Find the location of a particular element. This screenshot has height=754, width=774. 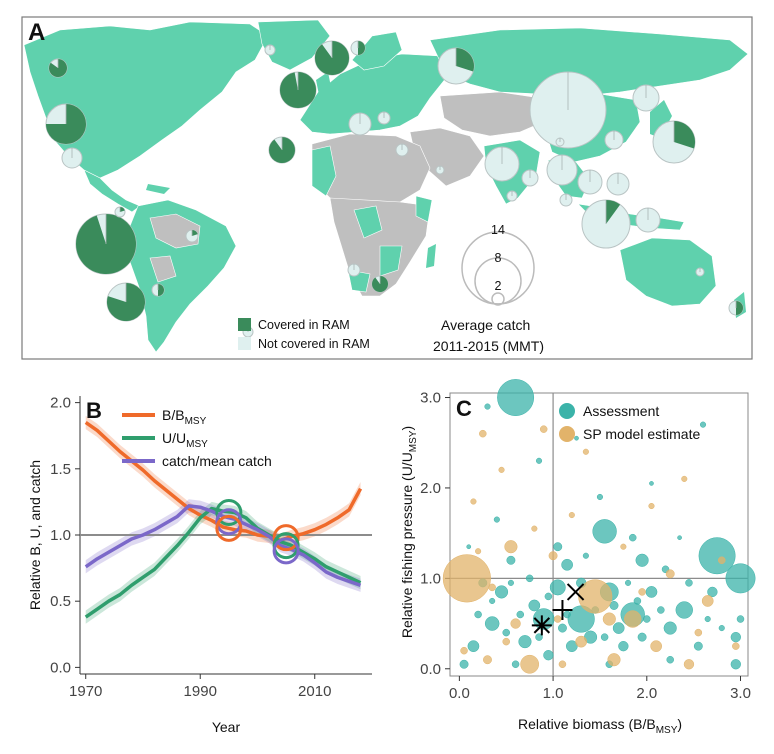

panel-b-ytick-label: 1.5 is located at coordinates (60, 469).